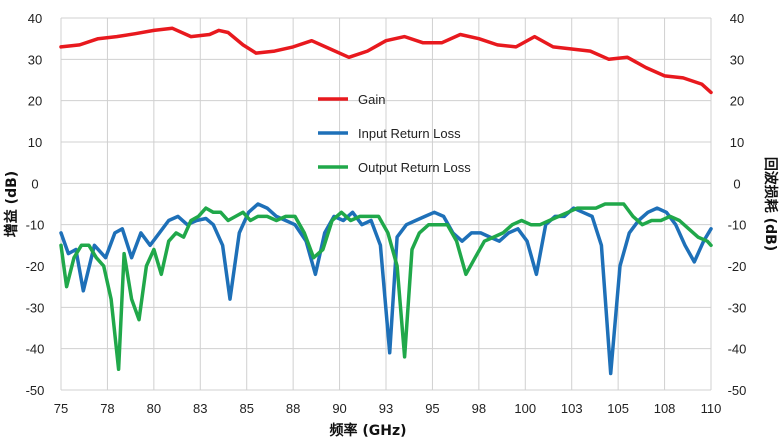 The image size is (782, 442). What do you see at coordinates (35, 225) in the screenshot?
I see `y-tick-label-left: -10` at bounding box center [35, 225].